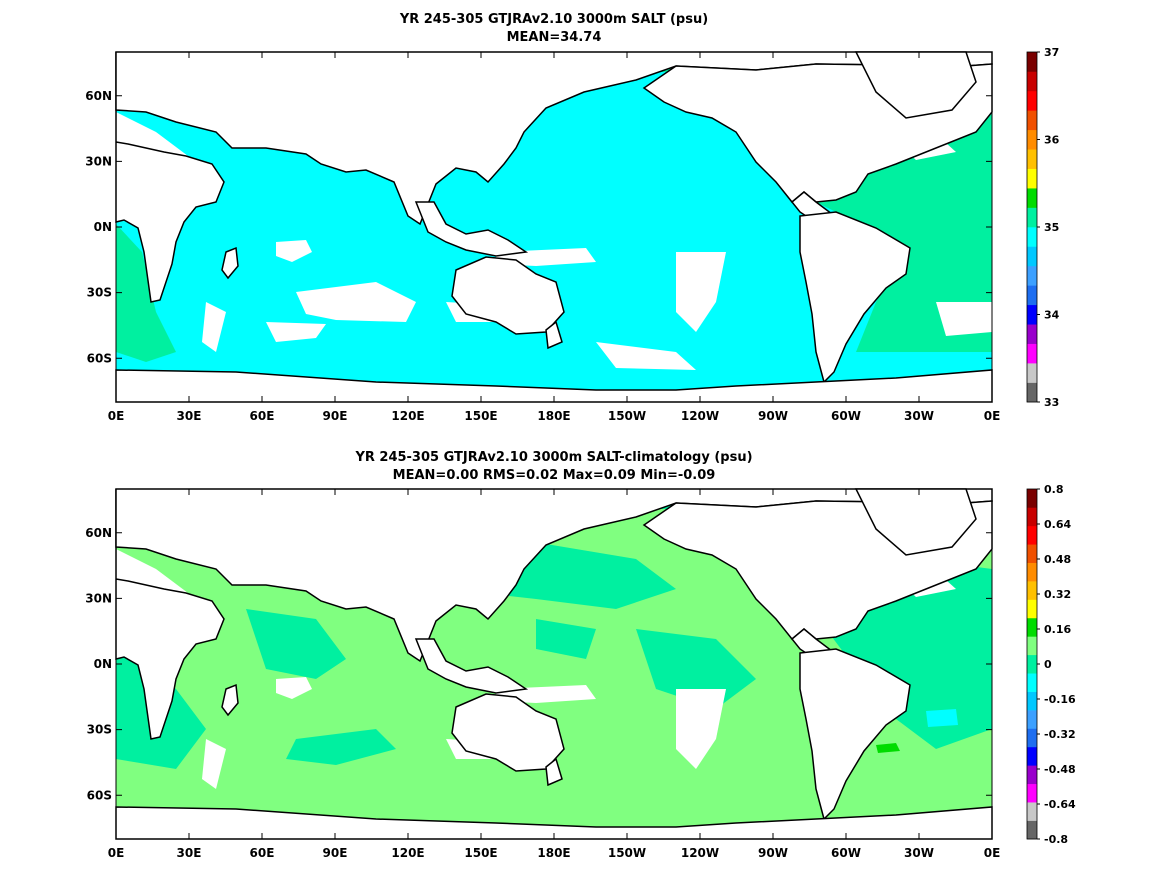  Describe the element at coordinates (99, 293) in the screenshot. I see `top-ytick-label: 30S` at that location.